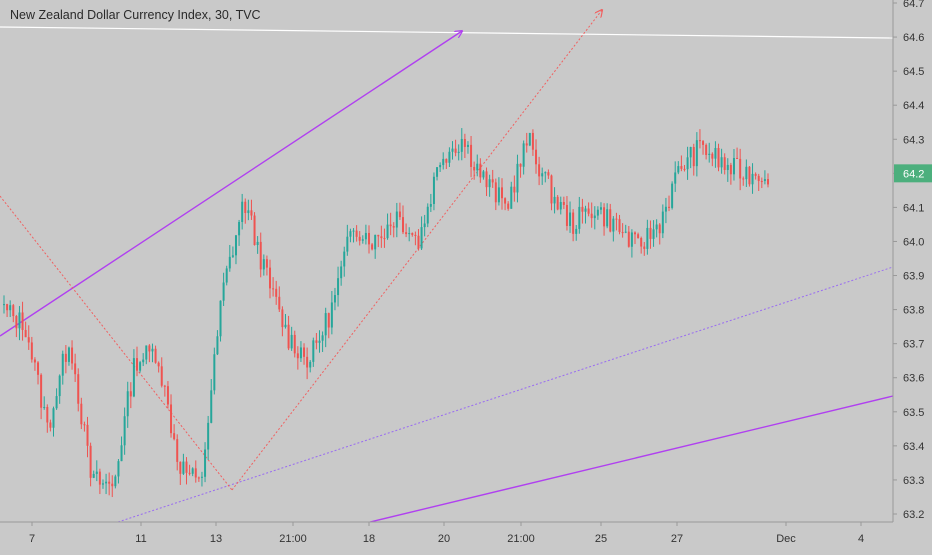 Image resolution: width=932 pixels, height=555 pixels. What do you see at coordinates (913, 140) in the screenshot?
I see `y-tick-label: 64.3` at bounding box center [913, 140].